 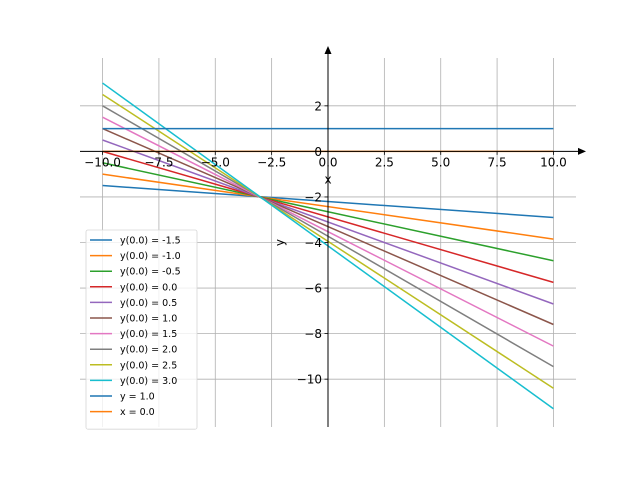 I want to click on legend-label-4: y(0.0) = 0.5, so click(x=148, y=303).